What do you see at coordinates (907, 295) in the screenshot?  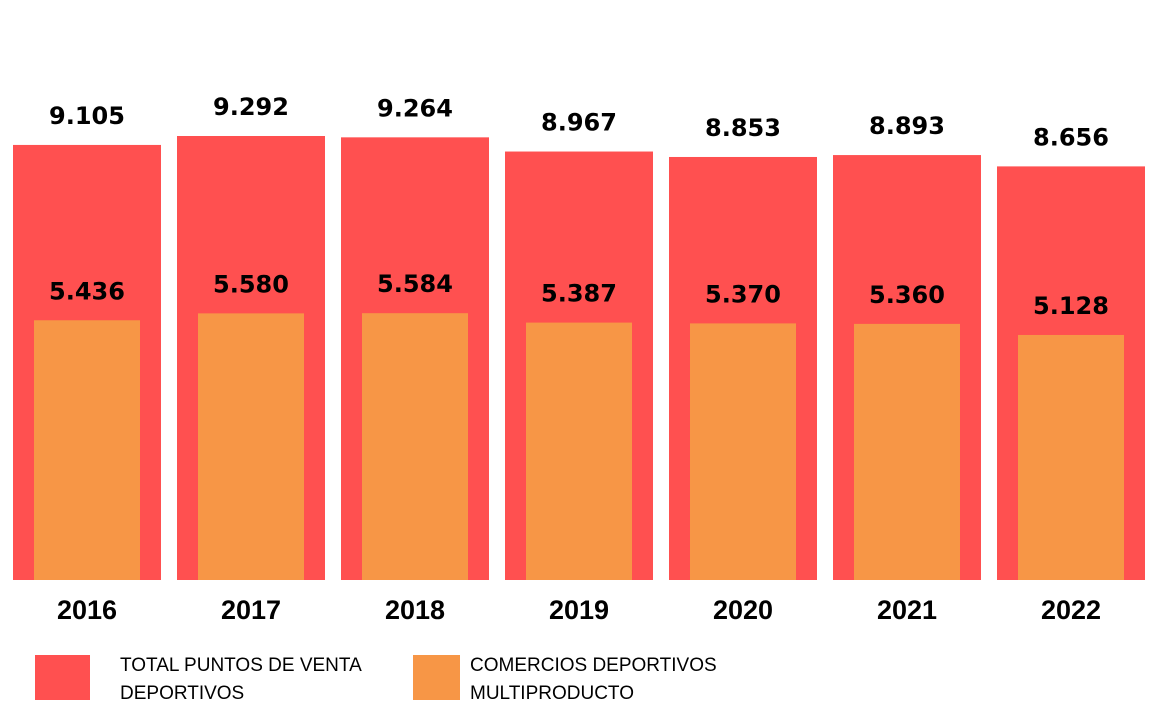 I see `value-label: 5.360` at bounding box center [907, 295].